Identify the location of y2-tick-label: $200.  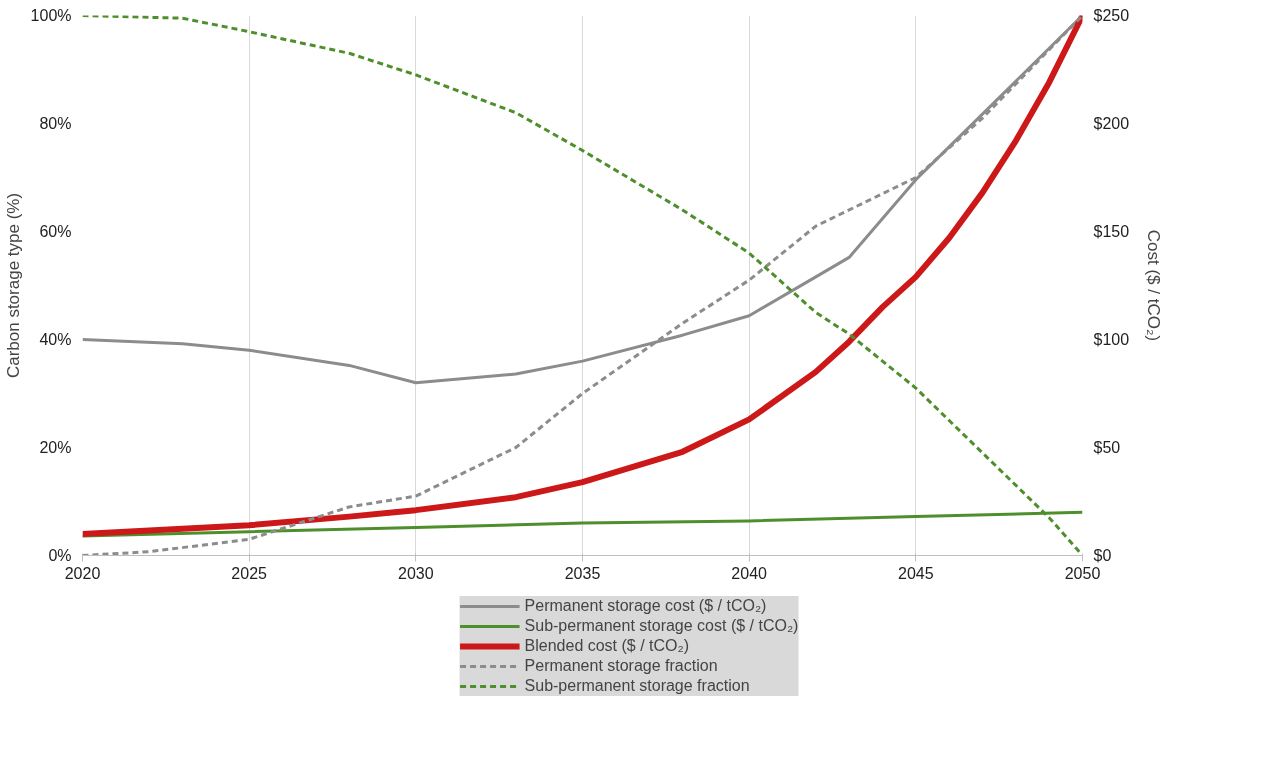
(1111, 123).